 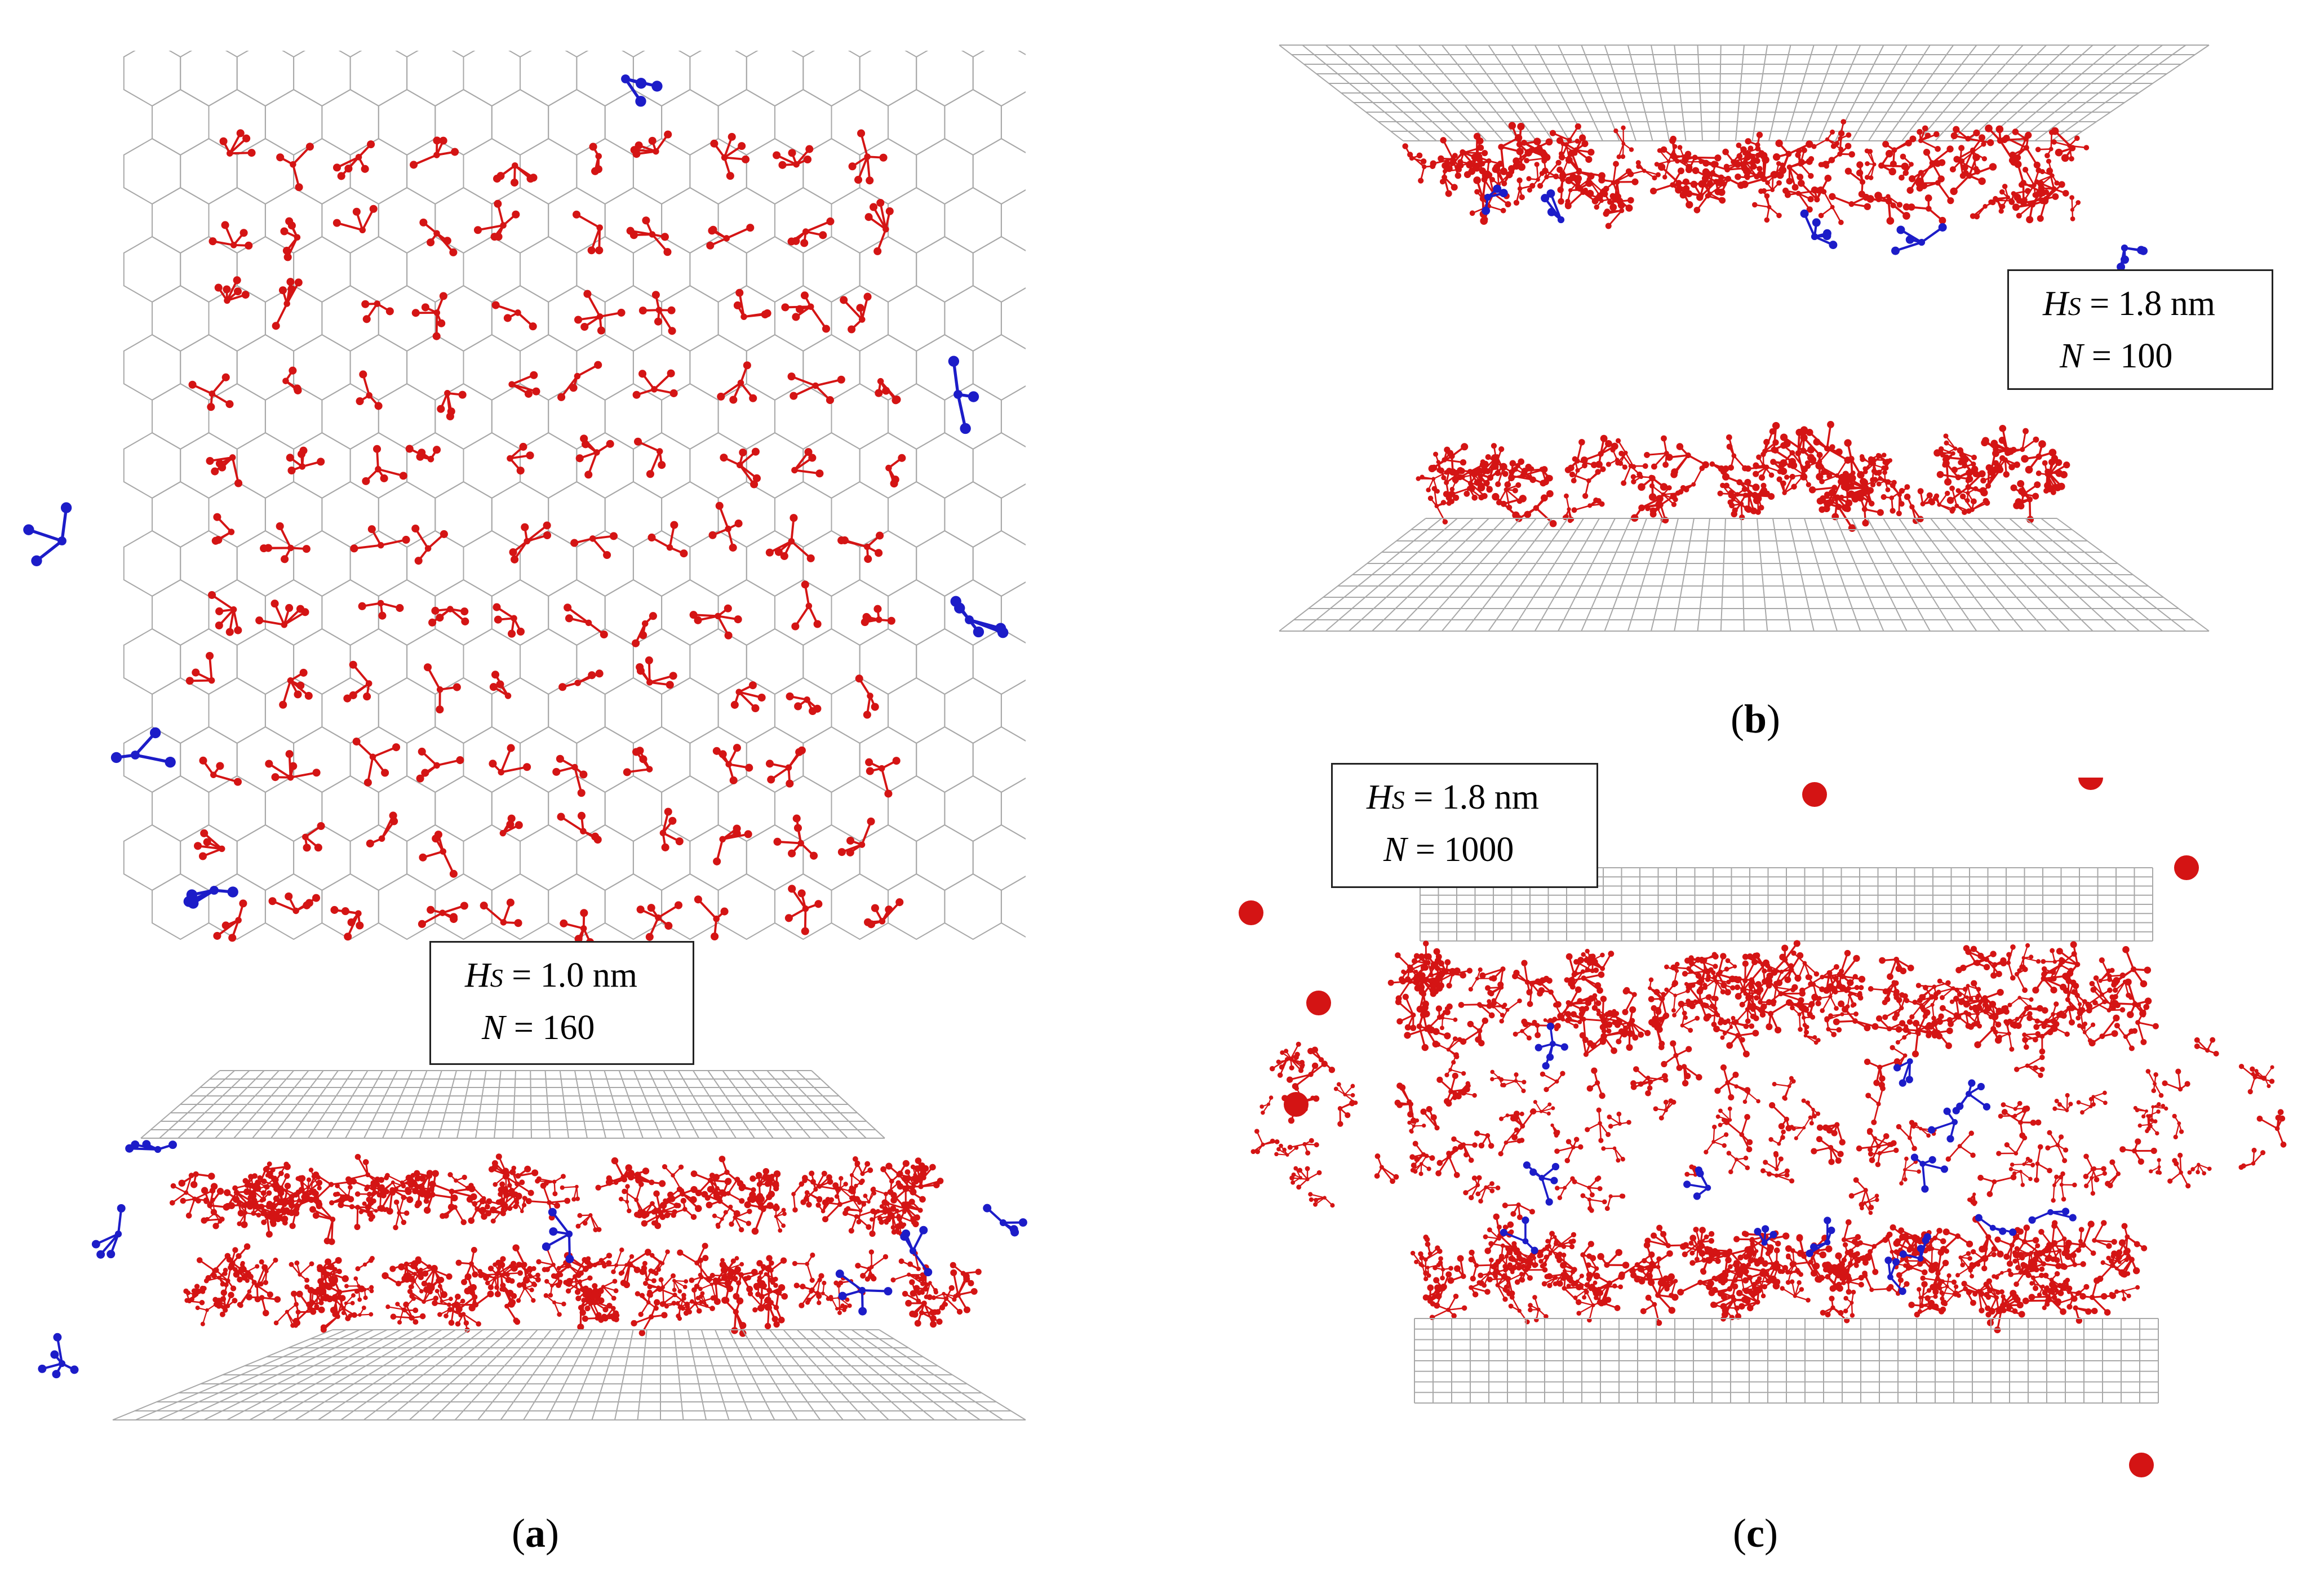 What do you see at coordinates (2148, 304) in the screenshot?
I see `hs-value: = 1.8 nm` at bounding box center [2148, 304].